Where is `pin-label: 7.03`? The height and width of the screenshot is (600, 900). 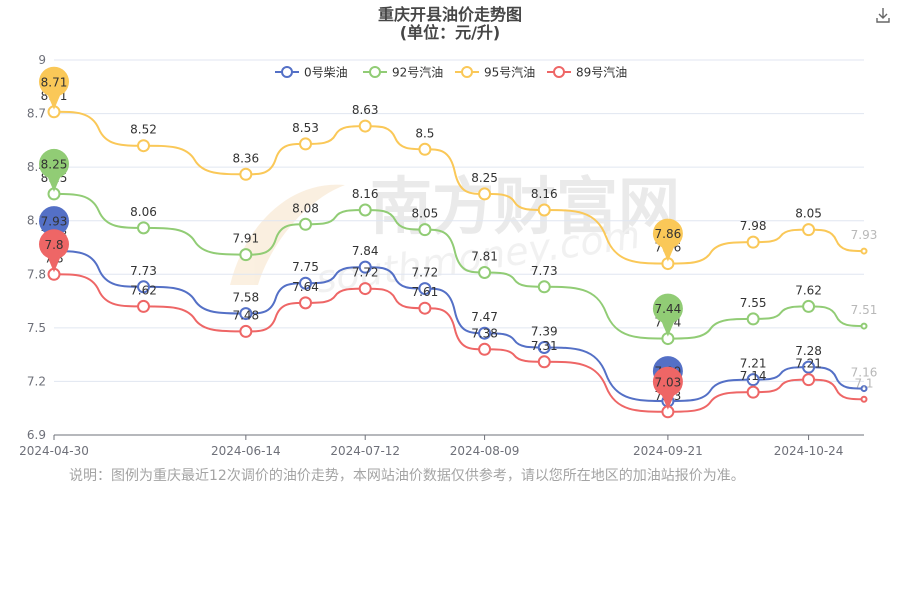 pin-label: 7.03 is located at coordinates (668, 382).